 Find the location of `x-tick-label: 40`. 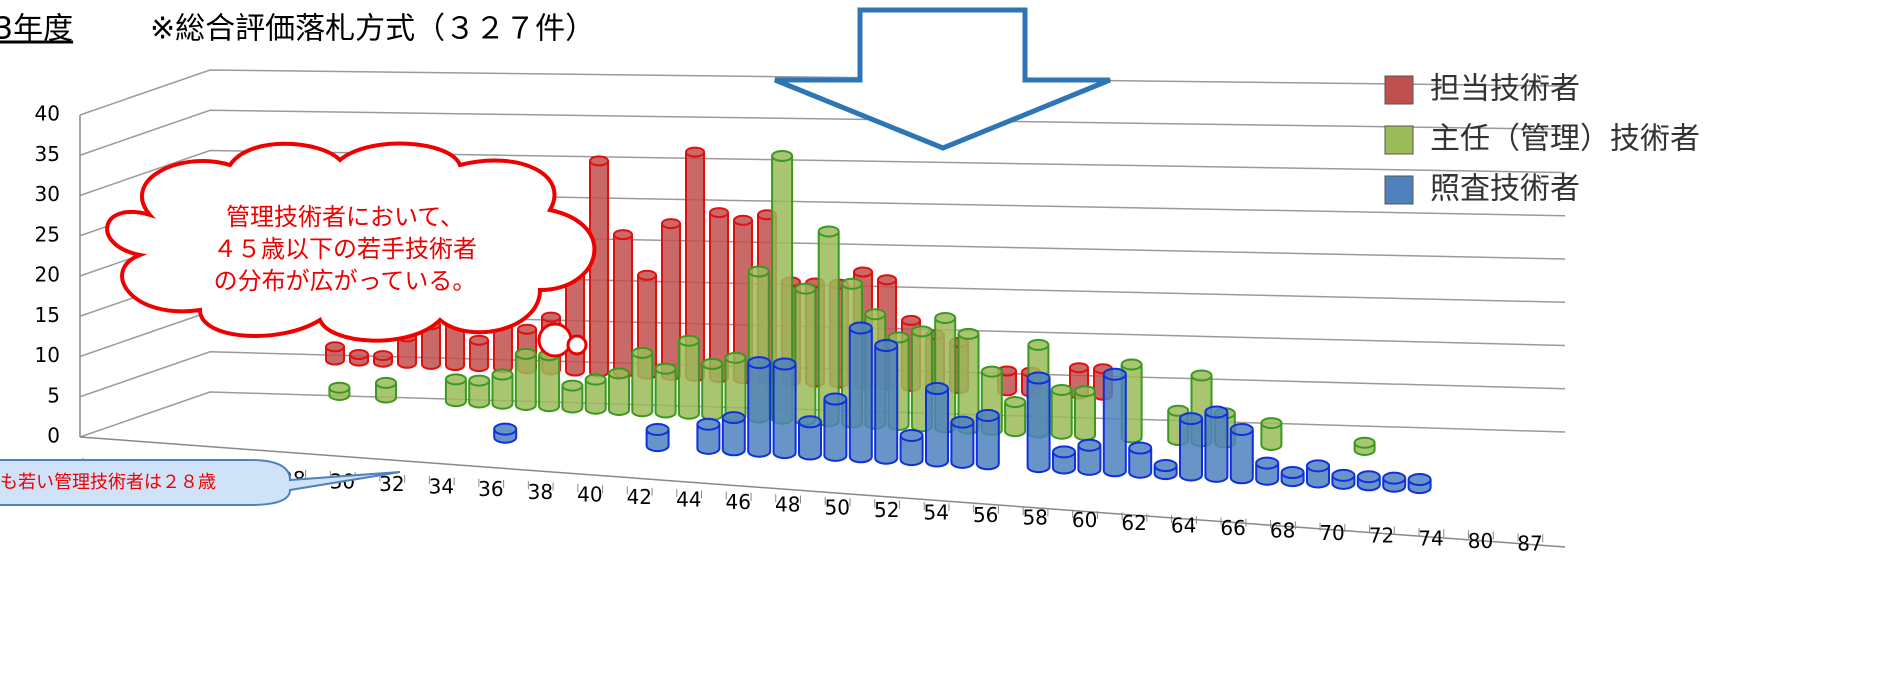

x-tick-label: 40 is located at coordinates (589, 494).